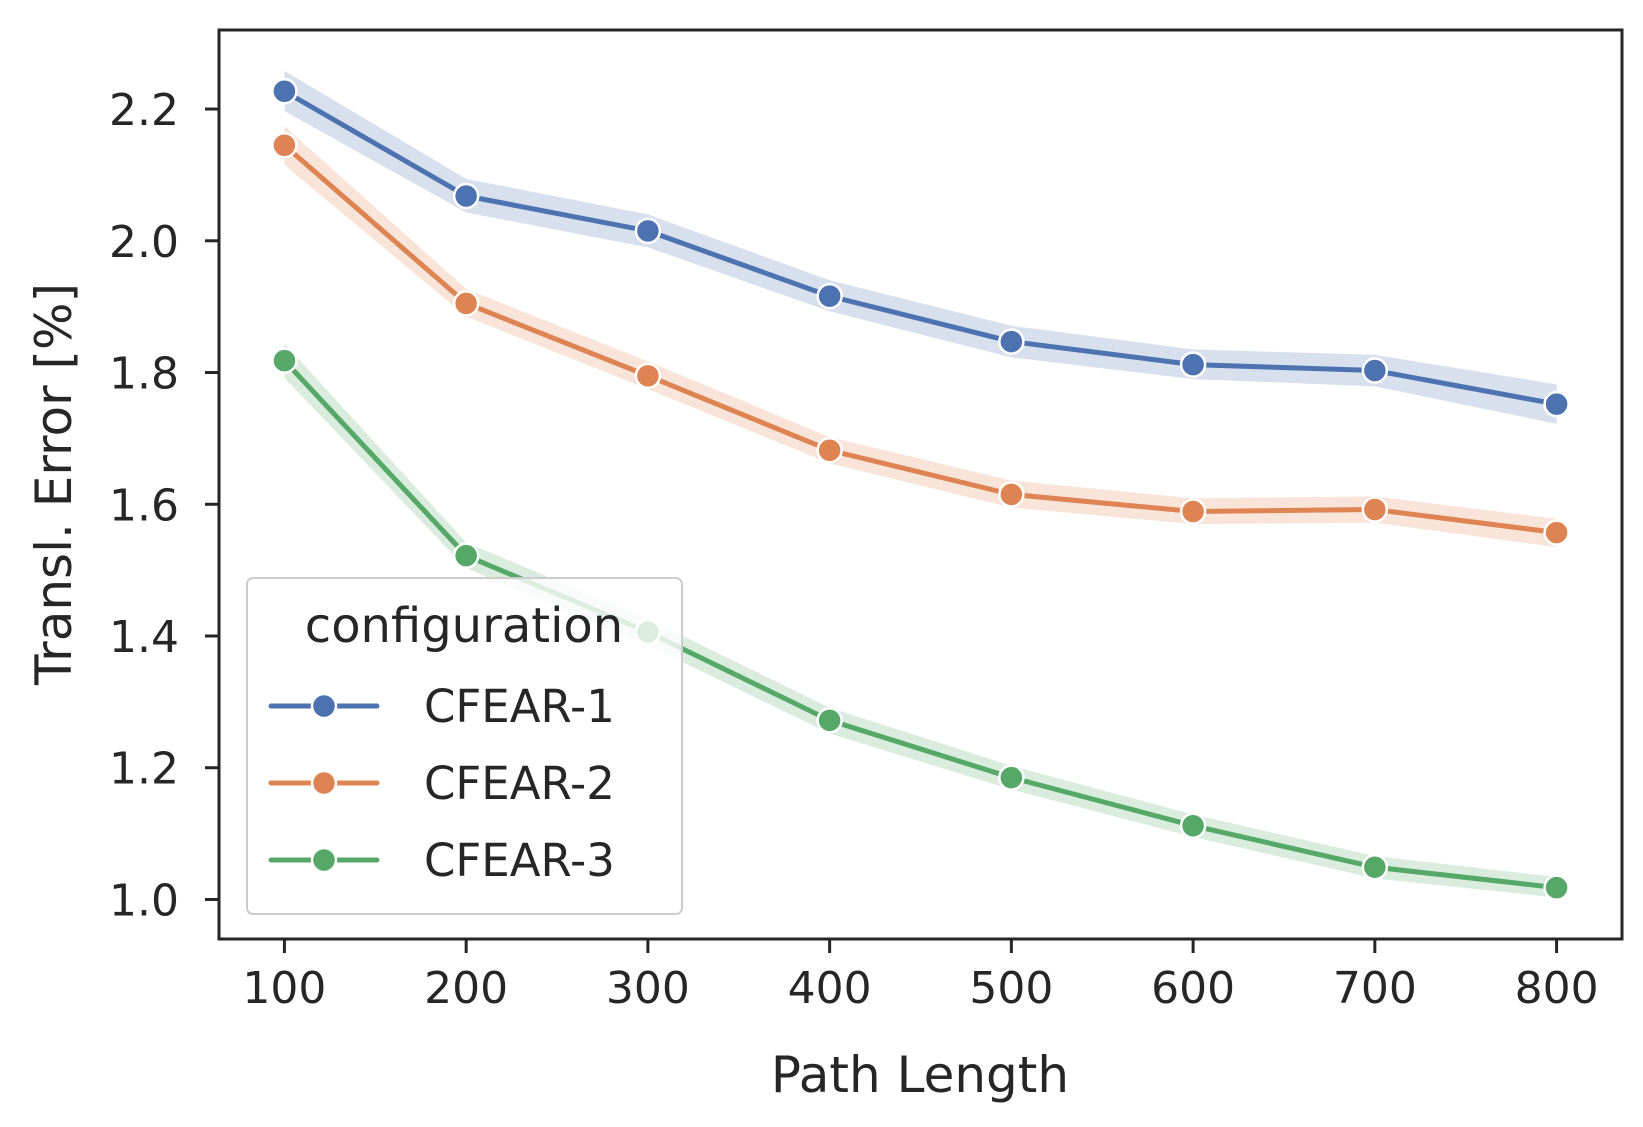 The height and width of the screenshot is (1127, 1643). Describe the element at coordinates (920, 976) in the screenshot. I see `x-axis: 100 200 300 400 500 600 700 800` at that location.